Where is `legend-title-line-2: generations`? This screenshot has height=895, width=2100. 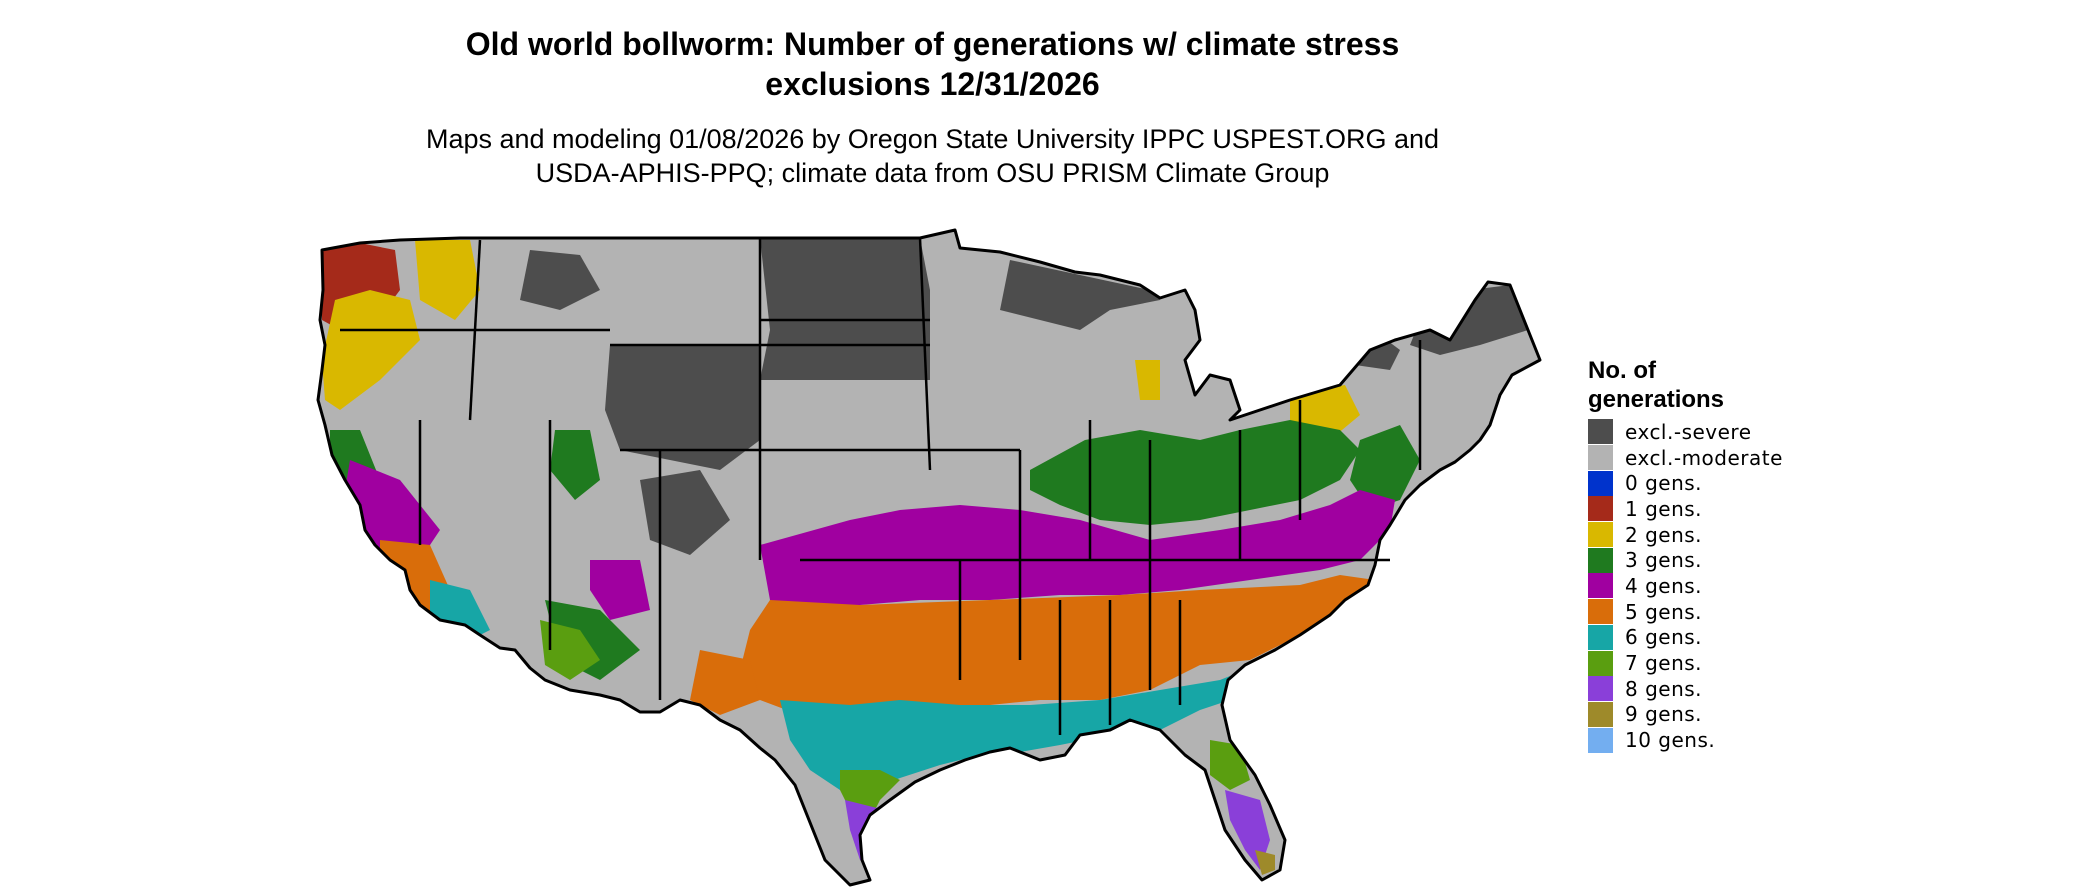
legend-title-line-2: generations is located at coordinates (1656, 399).